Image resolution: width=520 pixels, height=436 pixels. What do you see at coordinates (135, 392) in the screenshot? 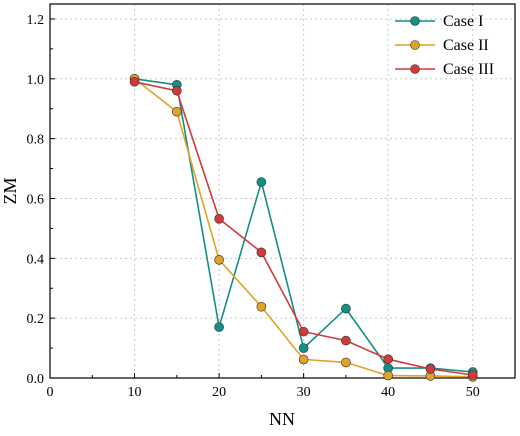
I see `x-tick-label: 10` at bounding box center [135, 392].